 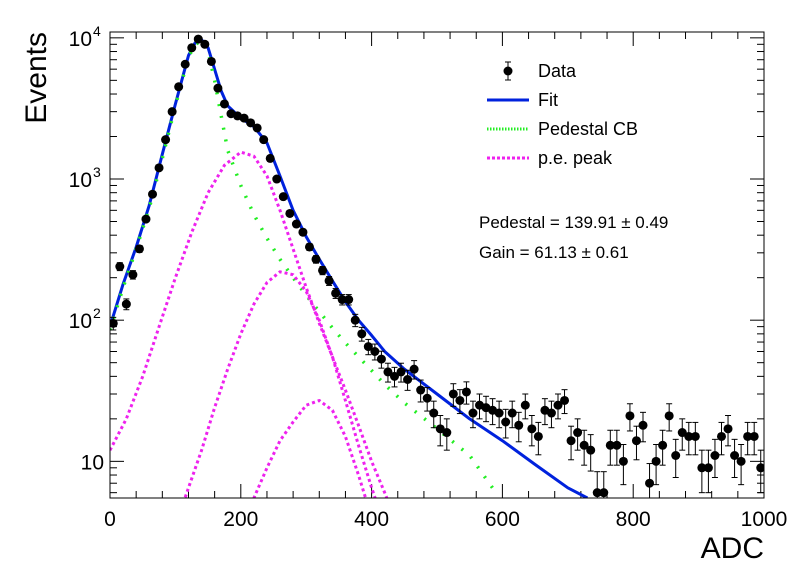 I want to click on legend: Data Fit Pedestal CB p.e. peak, so click(x=562, y=114).